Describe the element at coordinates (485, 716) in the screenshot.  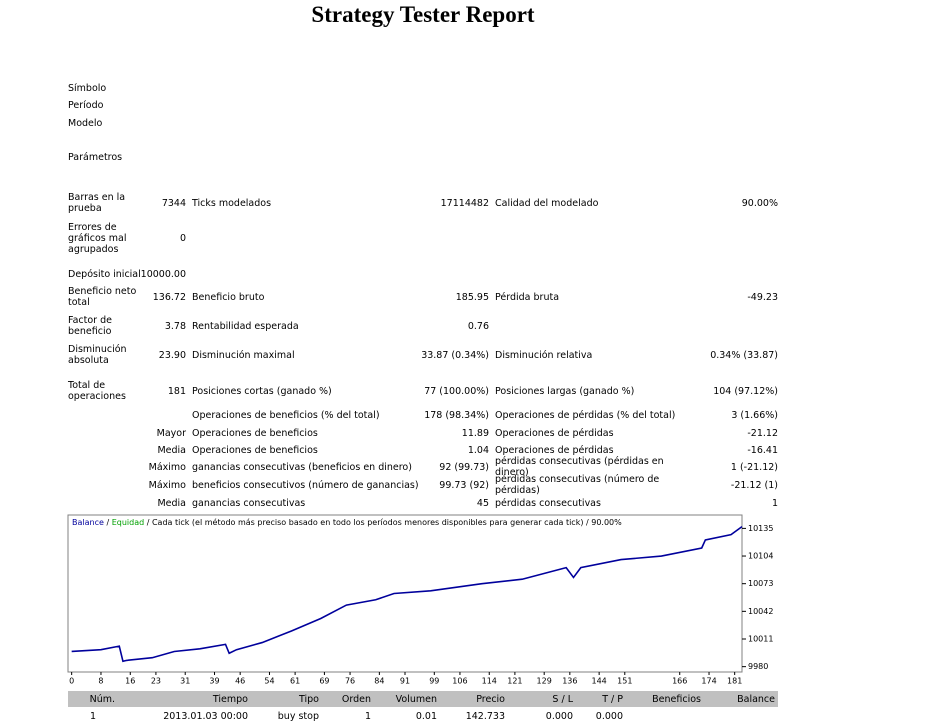
I see `table-cell: 142.733` at that location.